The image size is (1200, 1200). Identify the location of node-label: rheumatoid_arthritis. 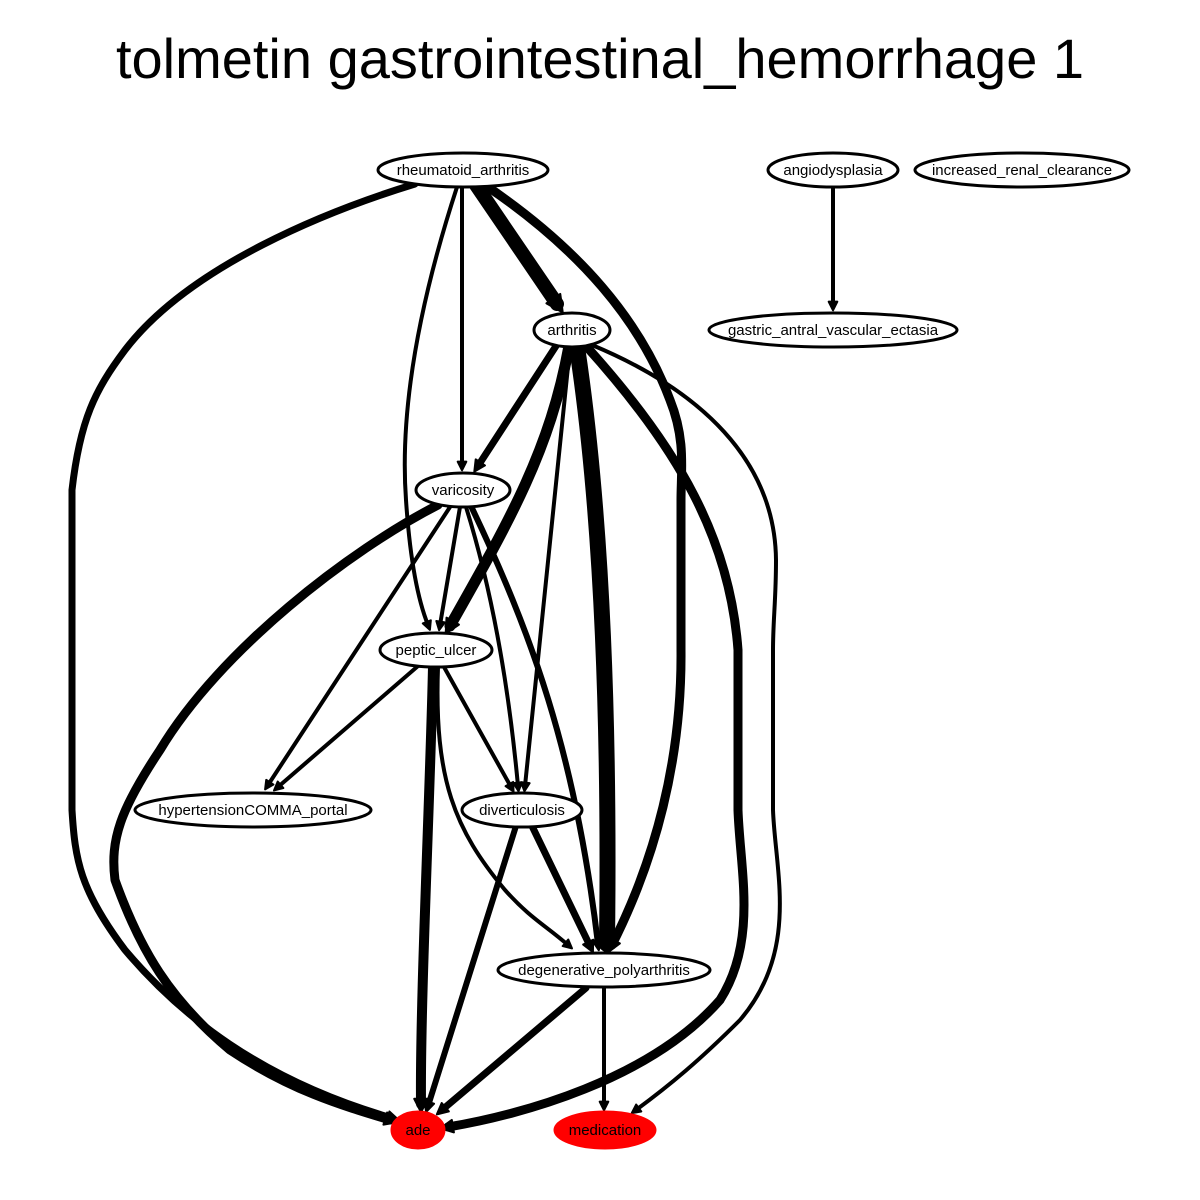
(463, 170).